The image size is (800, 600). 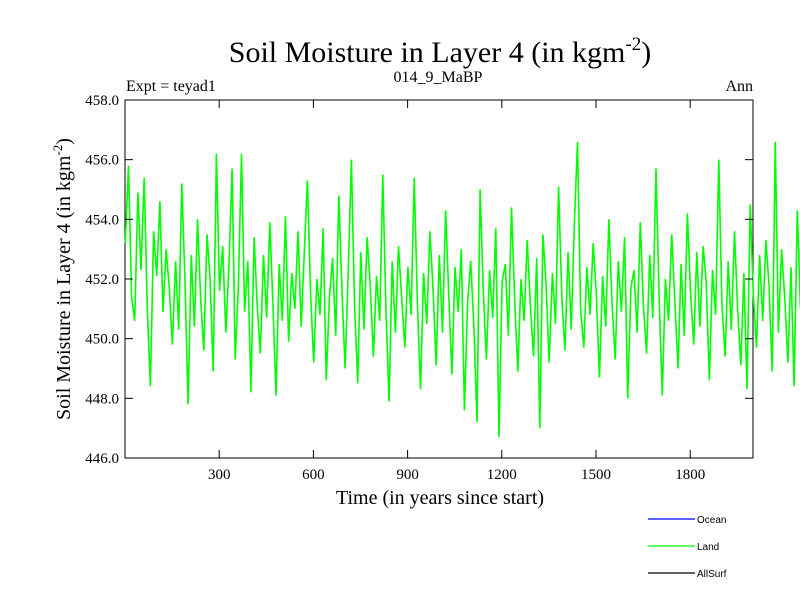 What do you see at coordinates (102, 161) in the screenshot?
I see `y-tick-label: 456.0` at bounding box center [102, 161].